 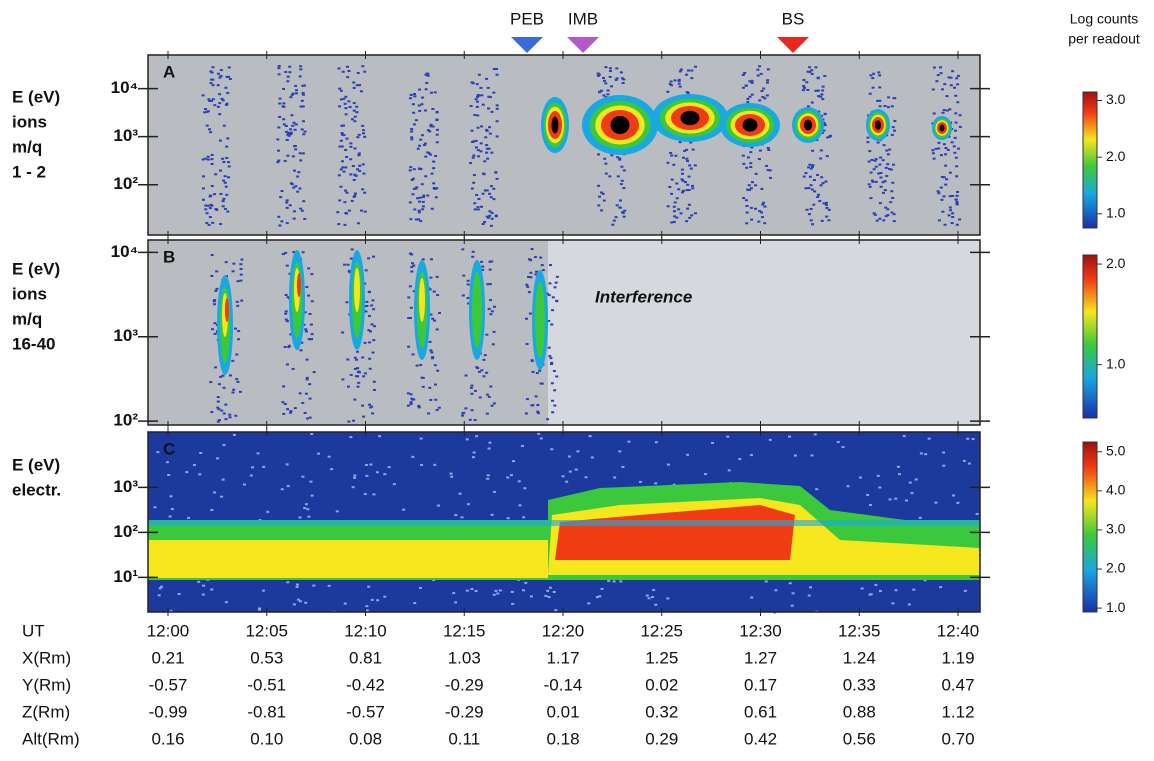 I want to click on row-value: -0.81, so click(x=266, y=711).